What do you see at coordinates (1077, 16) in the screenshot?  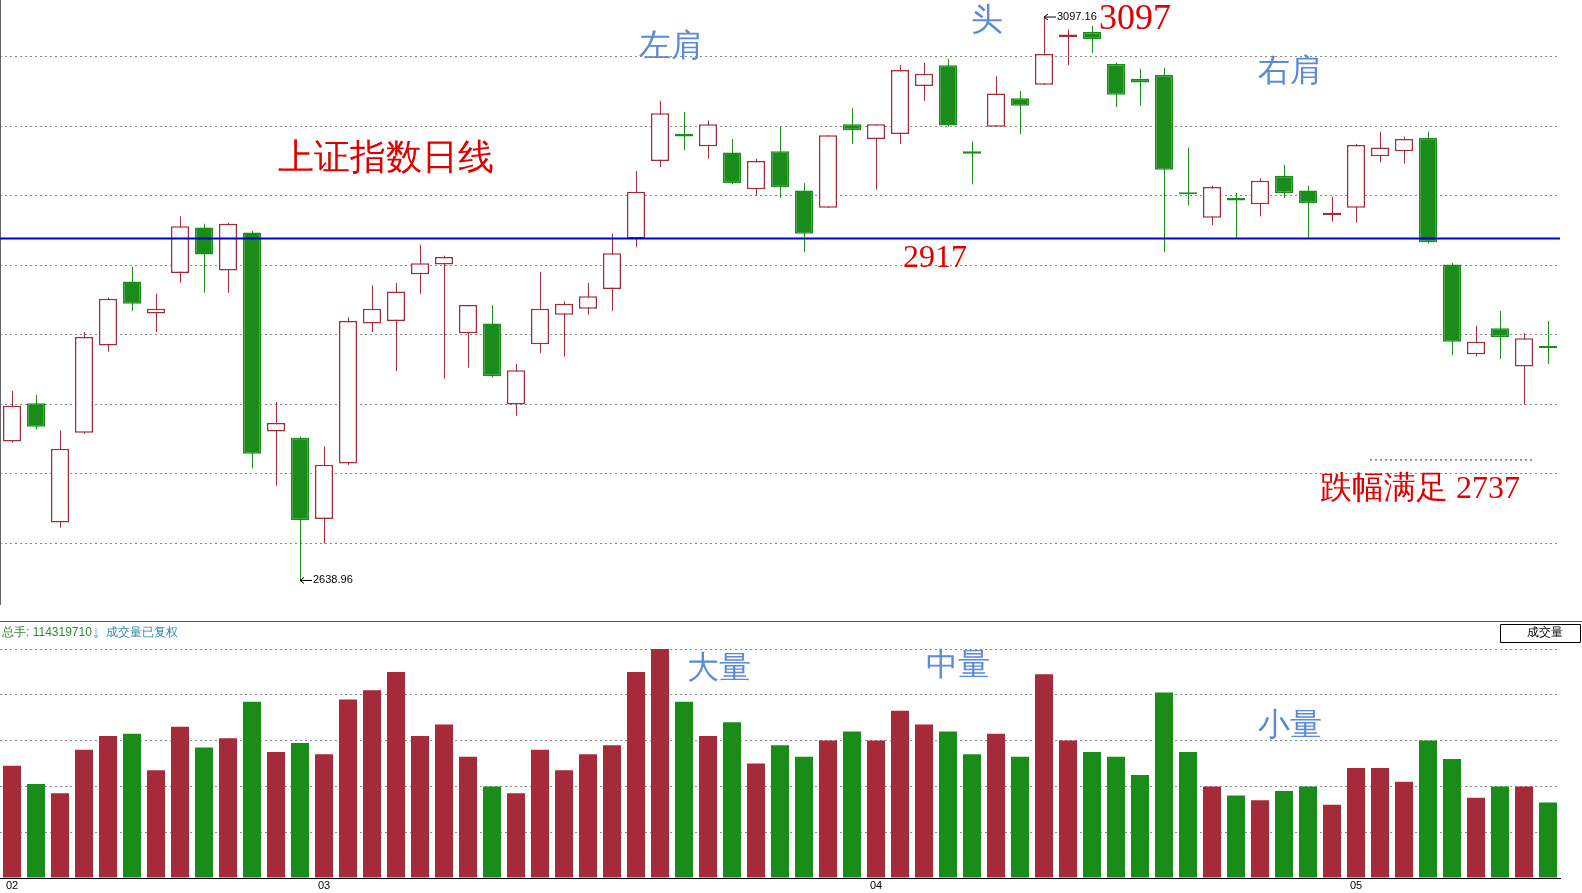 I see `annotation: 3097.16` at bounding box center [1077, 16].